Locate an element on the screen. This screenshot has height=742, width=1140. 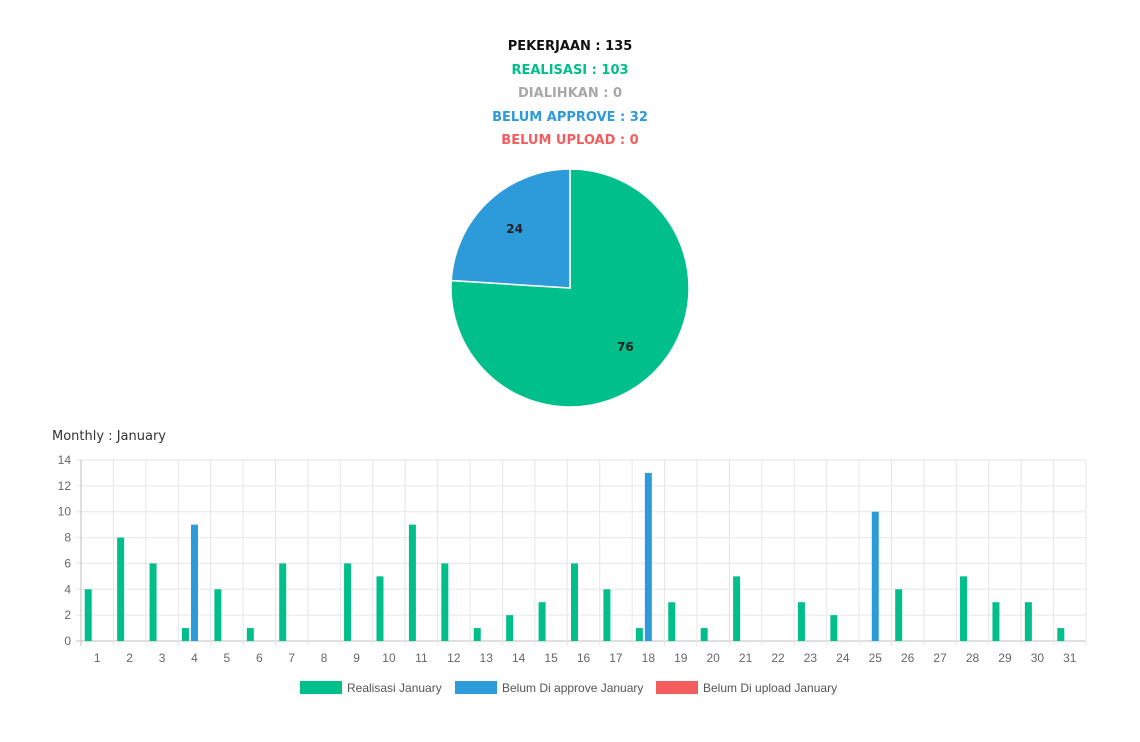
stat-belum-upload: BELUM UPLOAD : 0 is located at coordinates (570, 141).